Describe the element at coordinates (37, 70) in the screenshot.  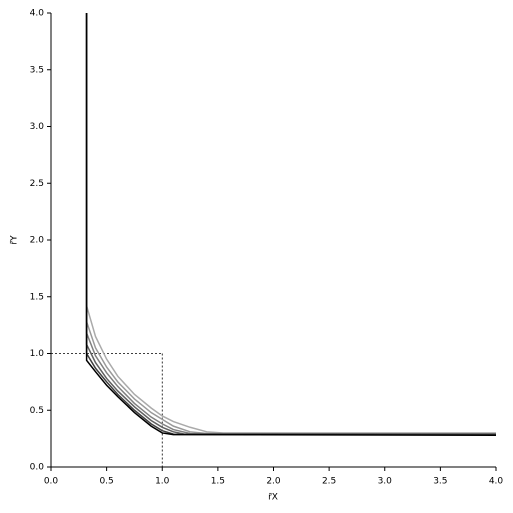
I see `y-tick-label: 3.5` at that location.